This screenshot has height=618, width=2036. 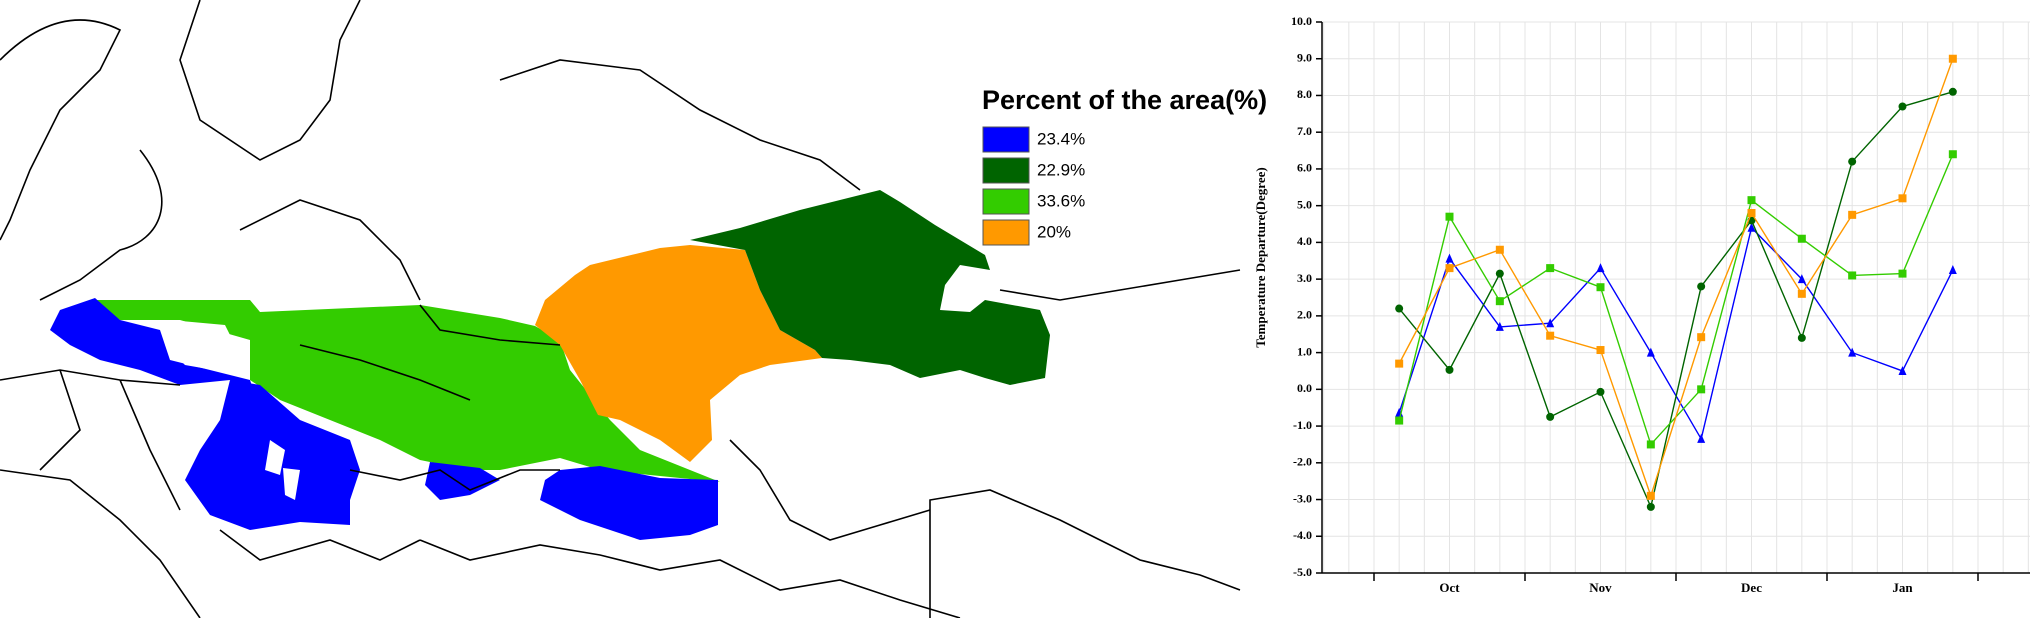 What do you see at coordinates (1304, 315) in the screenshot?
I see `y-tick-label: 2.0` at bounding box center [1304, 315].